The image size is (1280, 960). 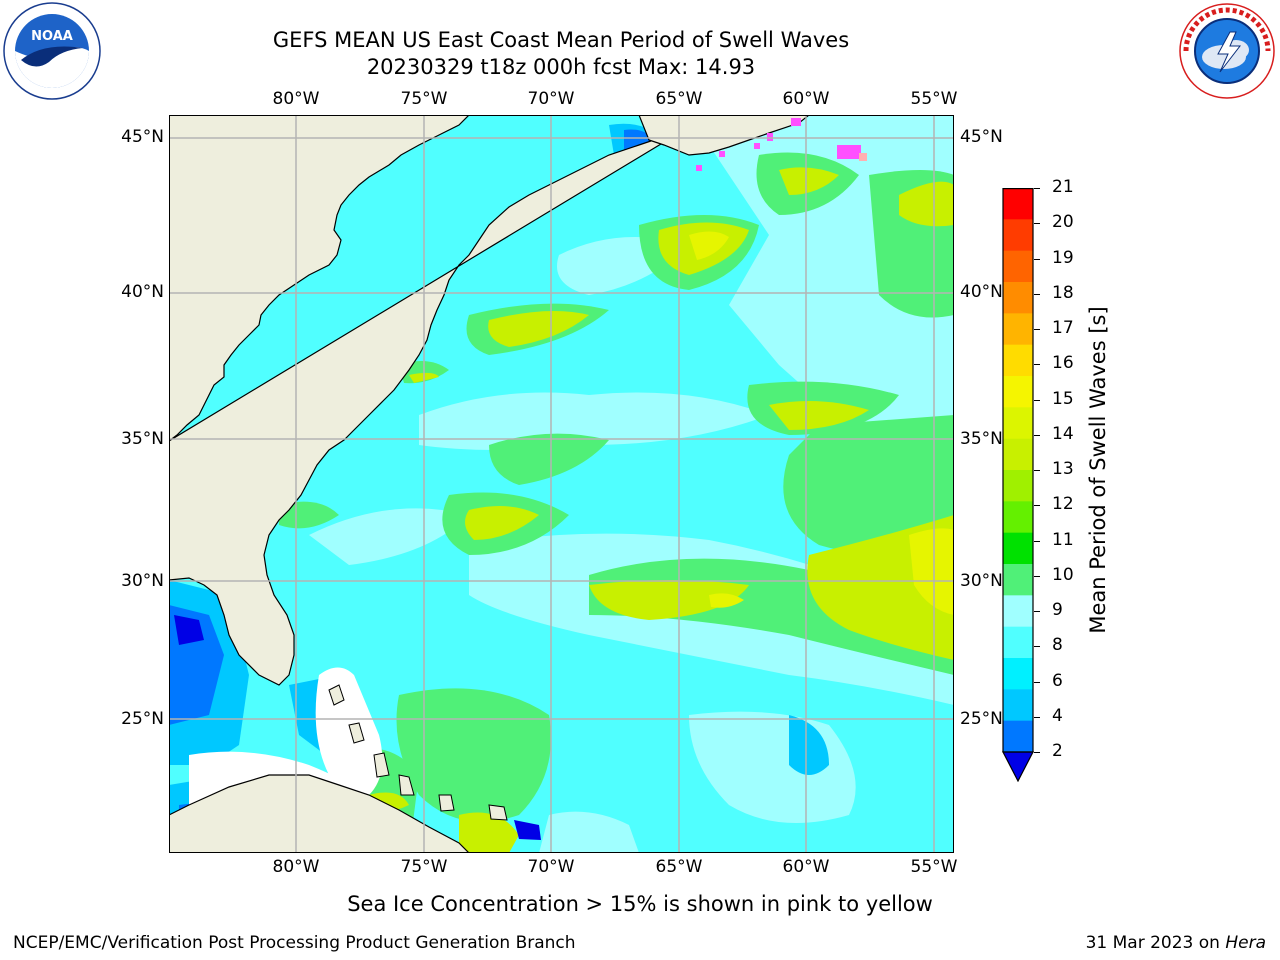 What do you see at coordinates (1057, 645) in the screenshot?
I see `colorbar-label: 8` at bounding box center [1057, 645].